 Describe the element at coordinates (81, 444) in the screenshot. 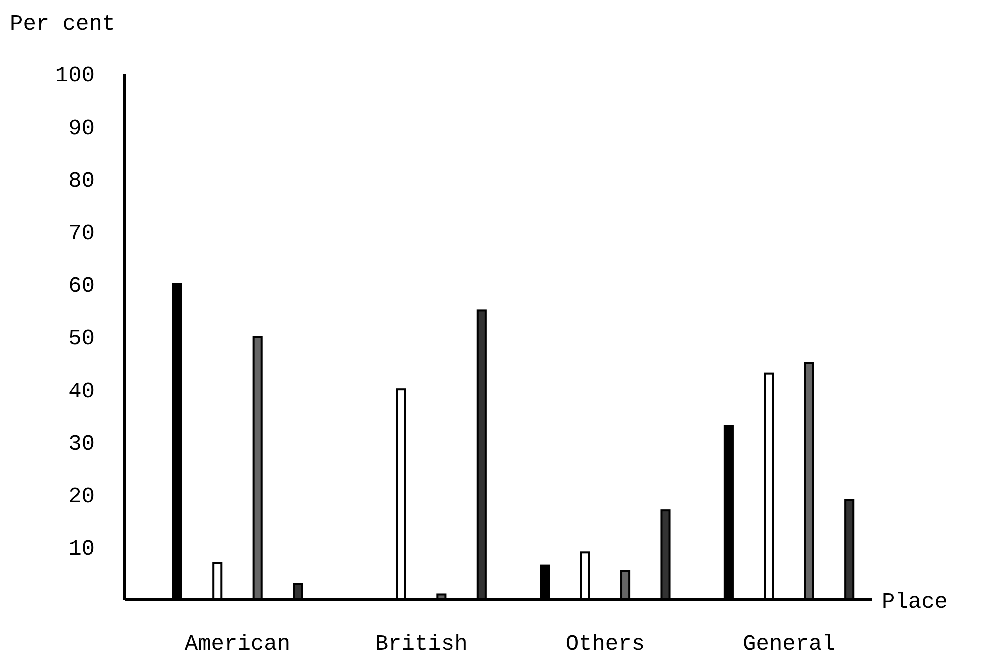

I see `y-tick-label: 30` at that location.